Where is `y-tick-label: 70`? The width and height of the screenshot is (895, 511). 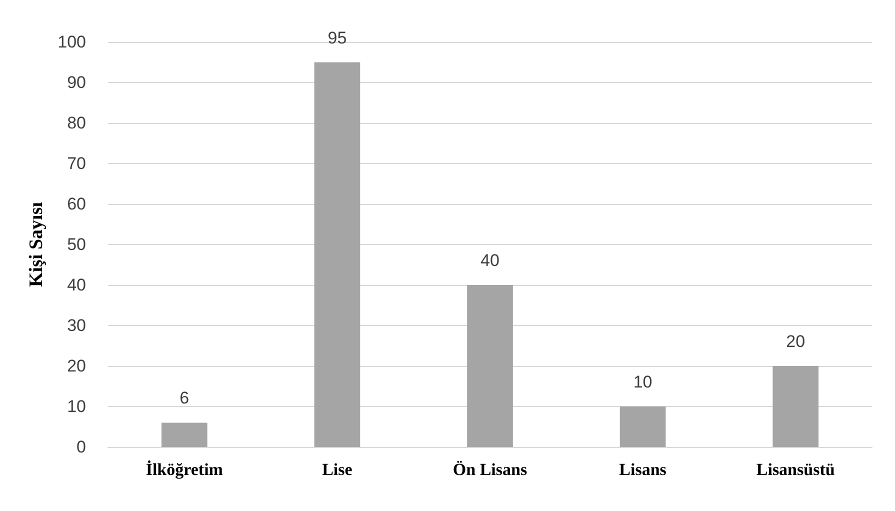 y-tick-label: 70 is located at coordinates (76, 163).